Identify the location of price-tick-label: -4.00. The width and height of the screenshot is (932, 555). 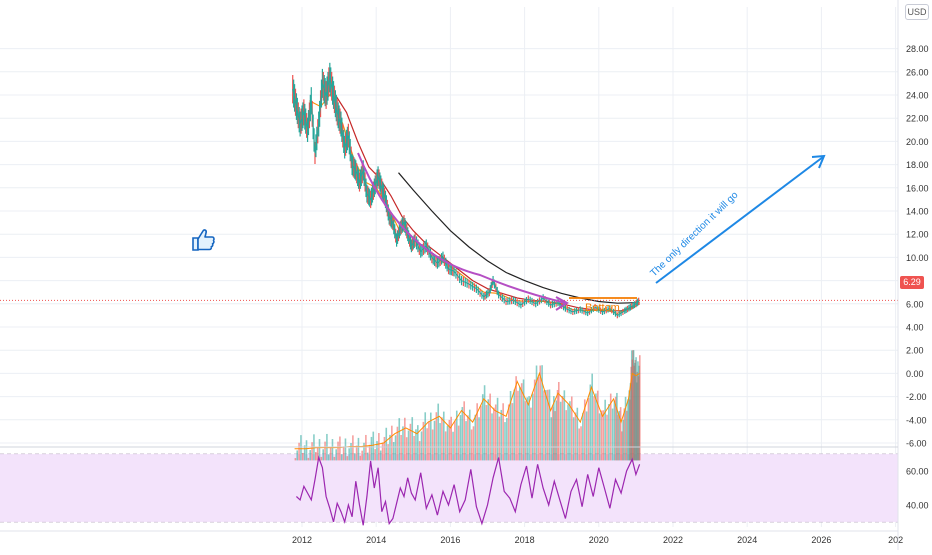
(916, 420).